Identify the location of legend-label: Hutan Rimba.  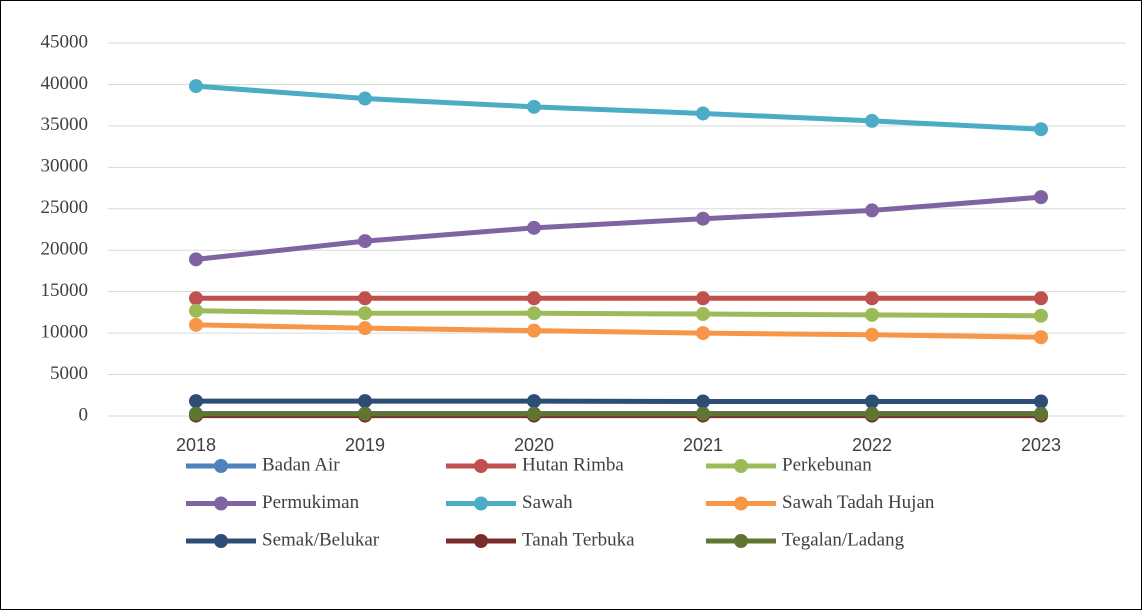
(573, 464).